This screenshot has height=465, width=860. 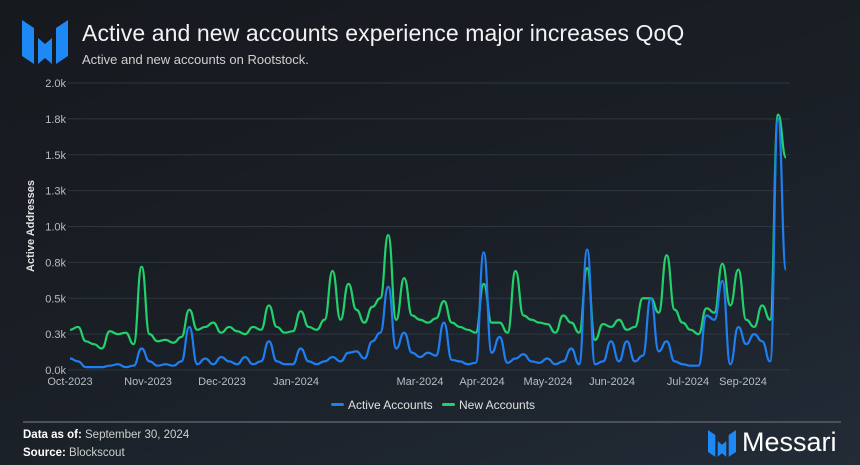 I want to click on source: Source: Blockscout, so click(x=74, y=453).